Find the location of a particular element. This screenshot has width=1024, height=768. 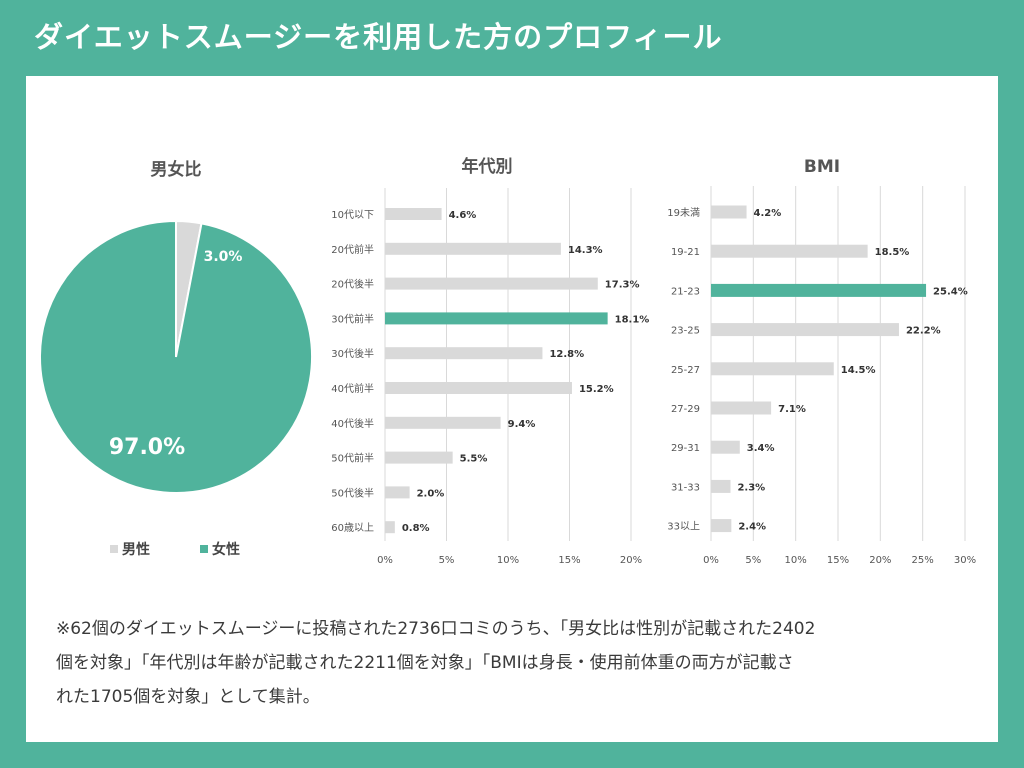

legend-label-female: 女性 is located at coordinates (226, 549).